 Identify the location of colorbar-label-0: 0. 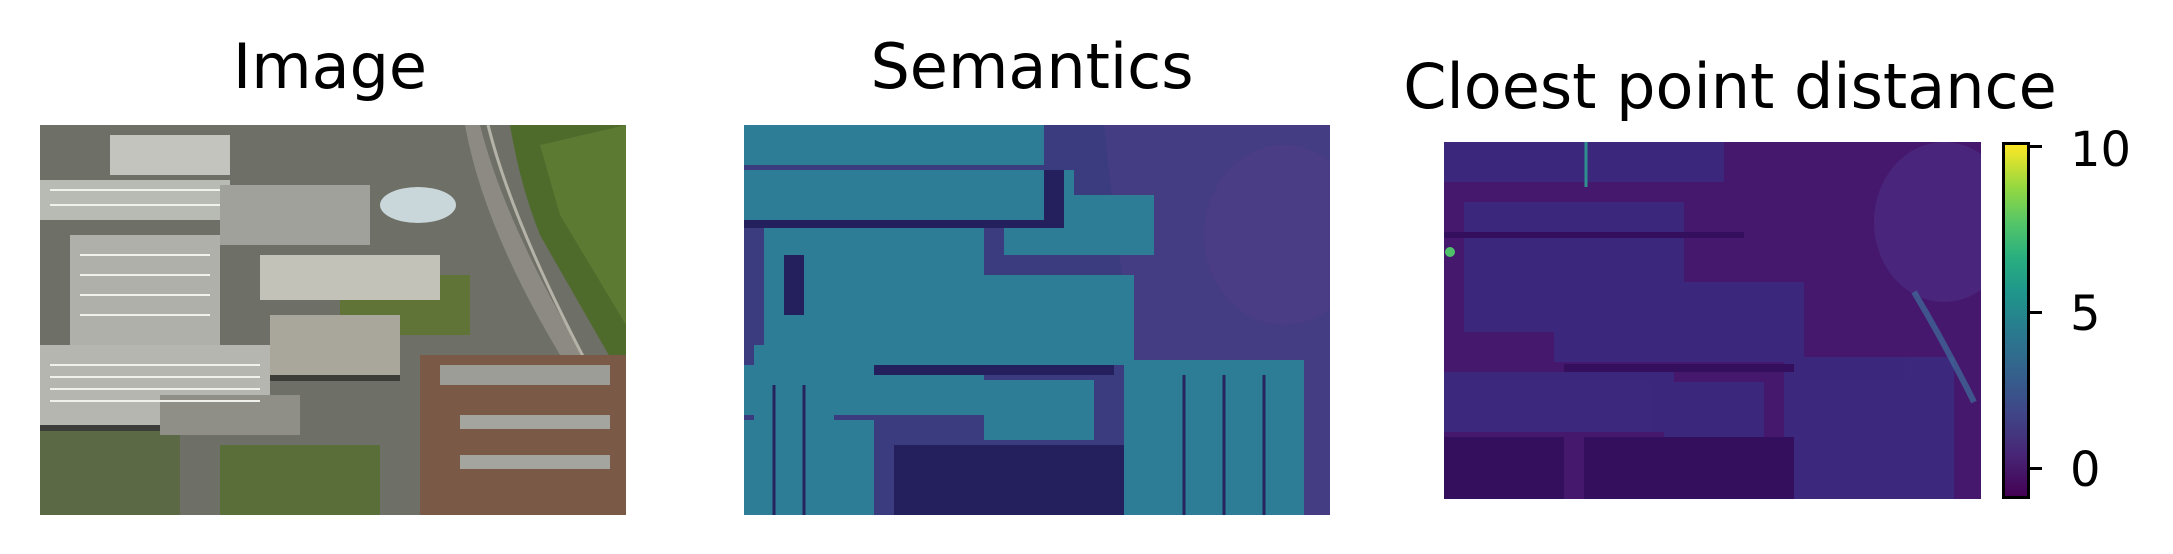
(2085, 470).